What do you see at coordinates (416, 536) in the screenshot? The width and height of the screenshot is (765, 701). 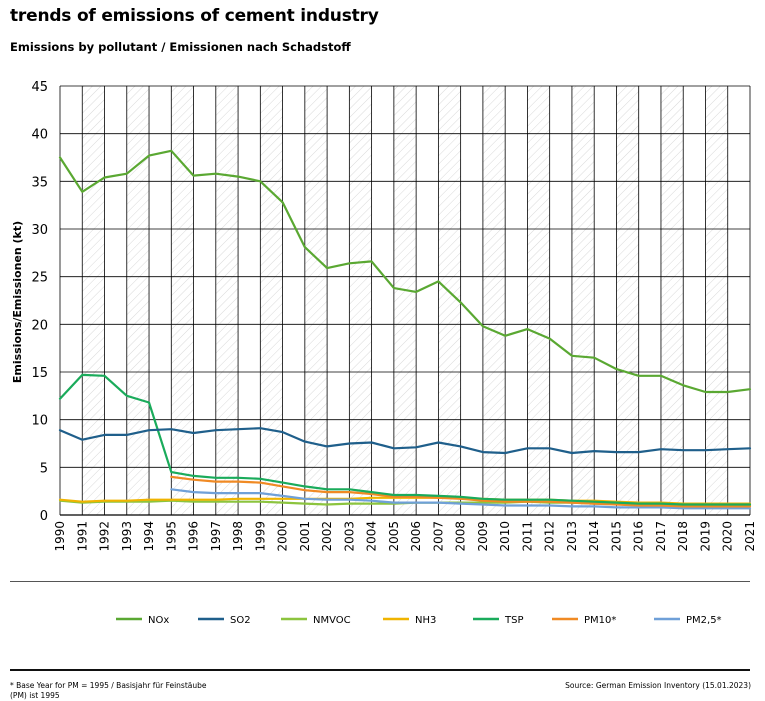 I see `x-tick-label: 2006` at bounding box center [416, 536].